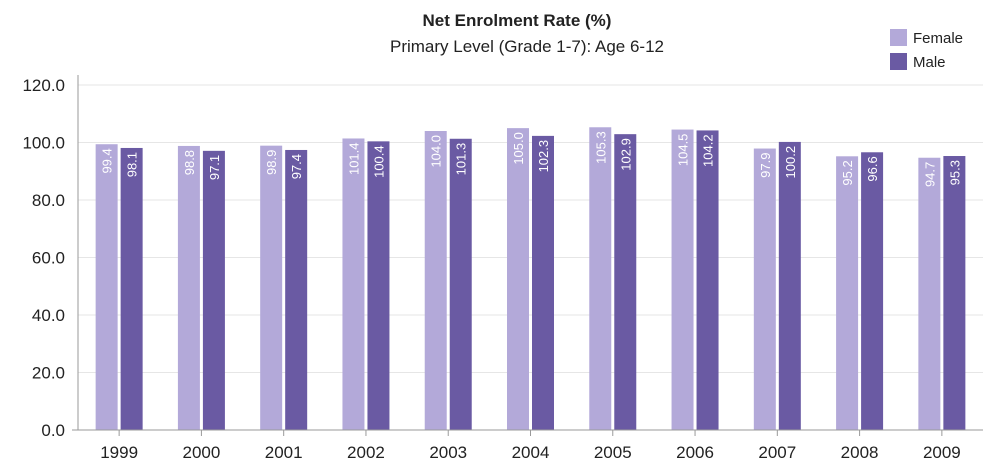 The image size is (993, 464). Describe the element at coordinates (954, 172) in the screenshot. I see `data-label: 95.3` at that location.